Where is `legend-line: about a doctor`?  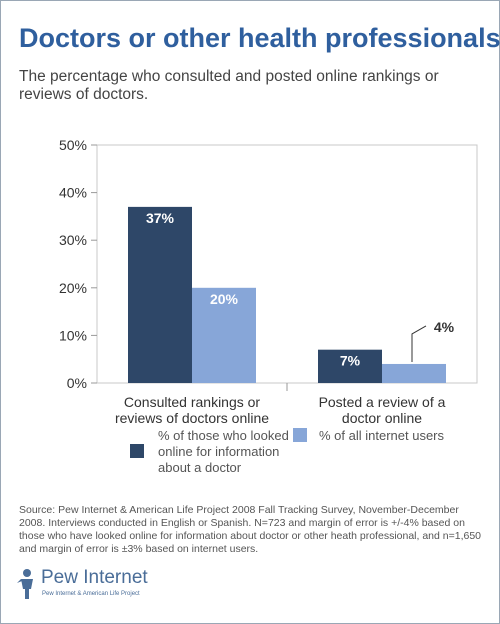
legend-line: about a doctor is located at coordinates (200, 467).